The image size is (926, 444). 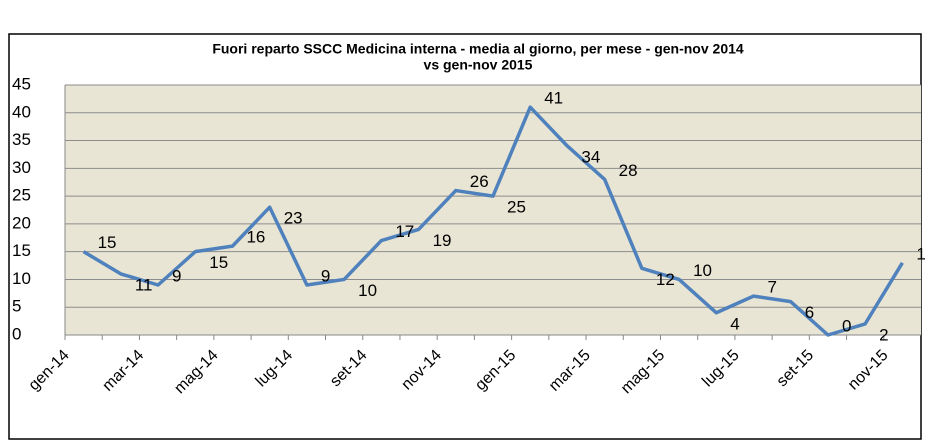 I want to click on data-label: 23, so click(x=293, y=218).